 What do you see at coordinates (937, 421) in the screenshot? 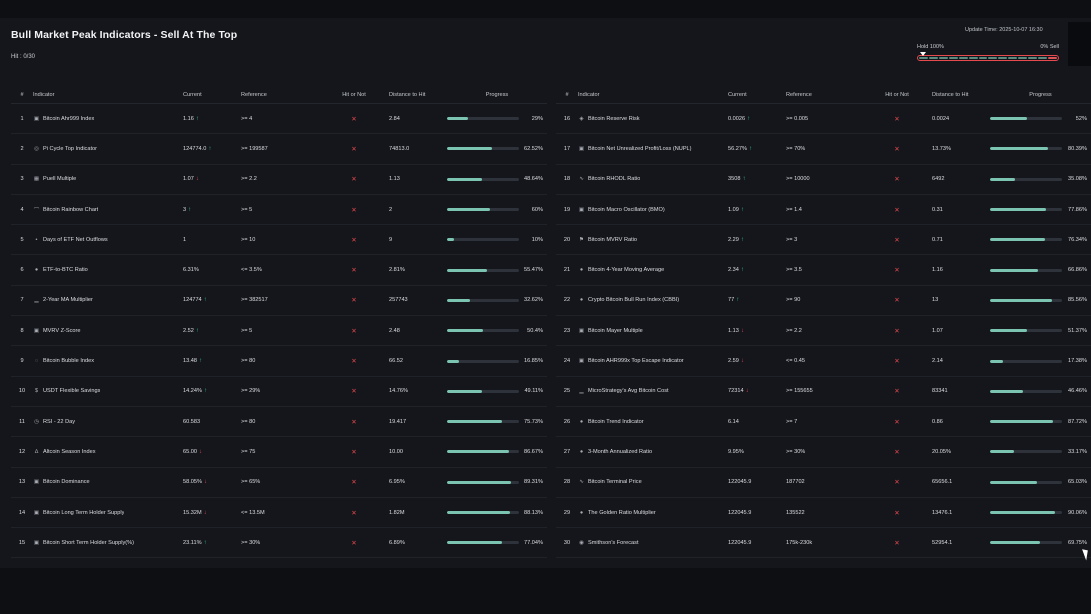
I see `distance-value: 0.86` at bounding box center [937, 421].